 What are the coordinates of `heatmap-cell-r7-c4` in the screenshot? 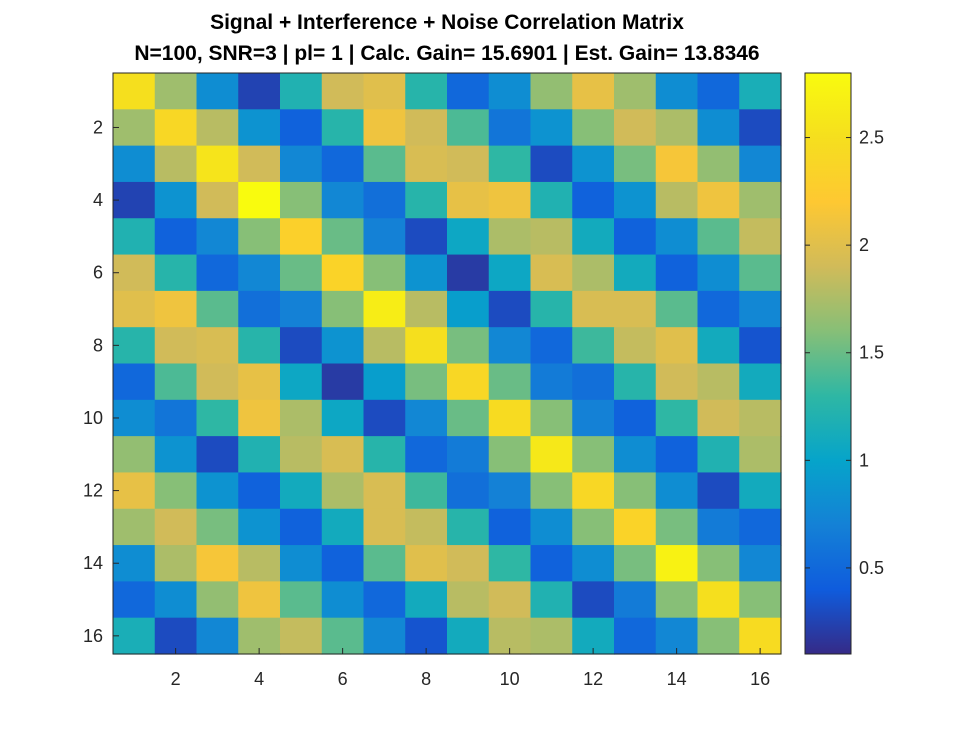 It's located at (259, 309).